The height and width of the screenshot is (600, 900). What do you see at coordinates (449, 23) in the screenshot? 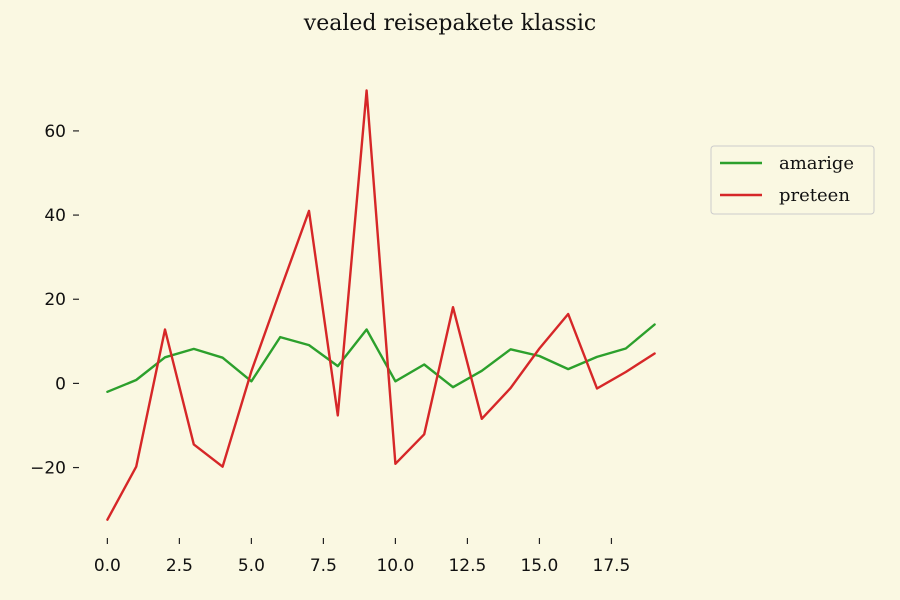
I see `chart-title: vealed reisepakete klassic` at bounding box center [449, 23].